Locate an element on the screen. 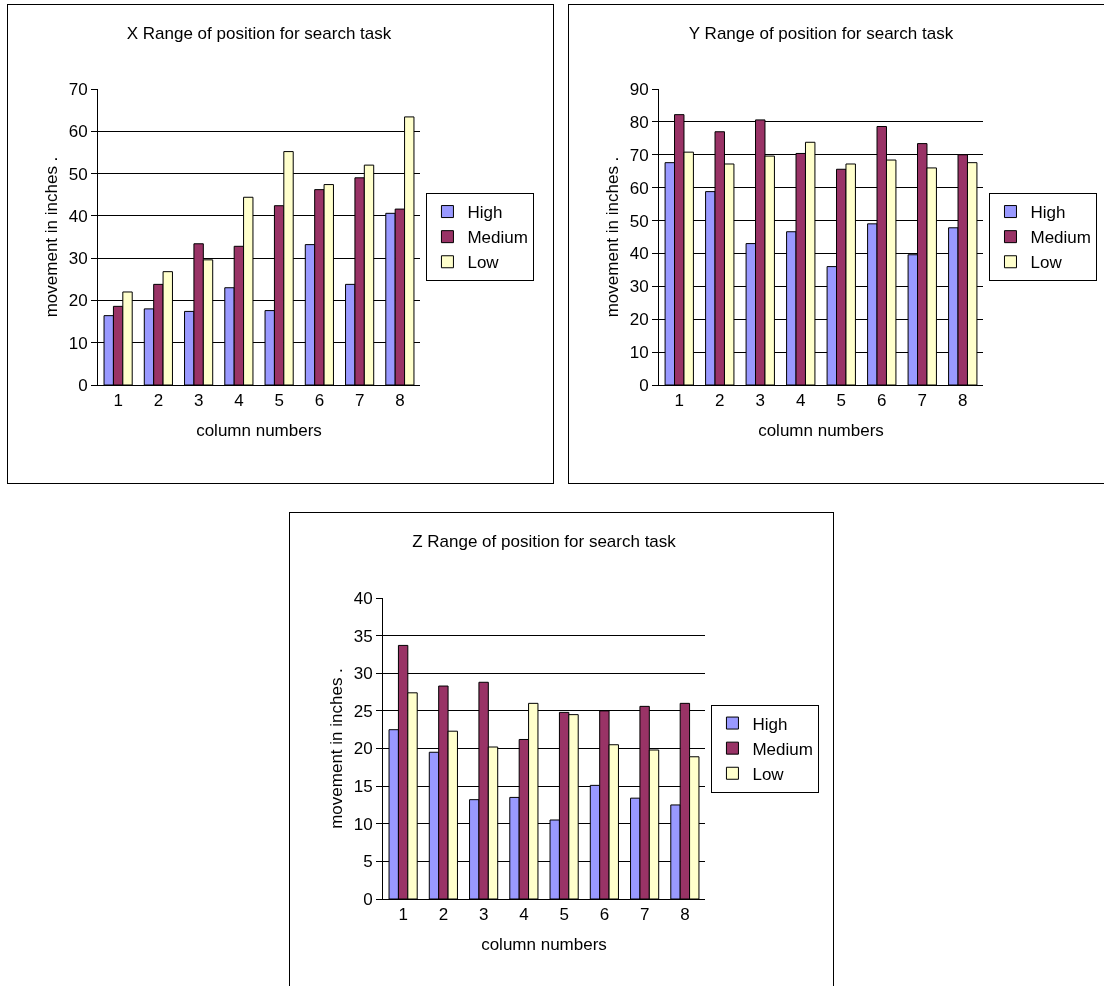 Image resolution: width=1104 pixels, height=986 pixels. y-tick-label: 5 is located at coordinates (368, 862).